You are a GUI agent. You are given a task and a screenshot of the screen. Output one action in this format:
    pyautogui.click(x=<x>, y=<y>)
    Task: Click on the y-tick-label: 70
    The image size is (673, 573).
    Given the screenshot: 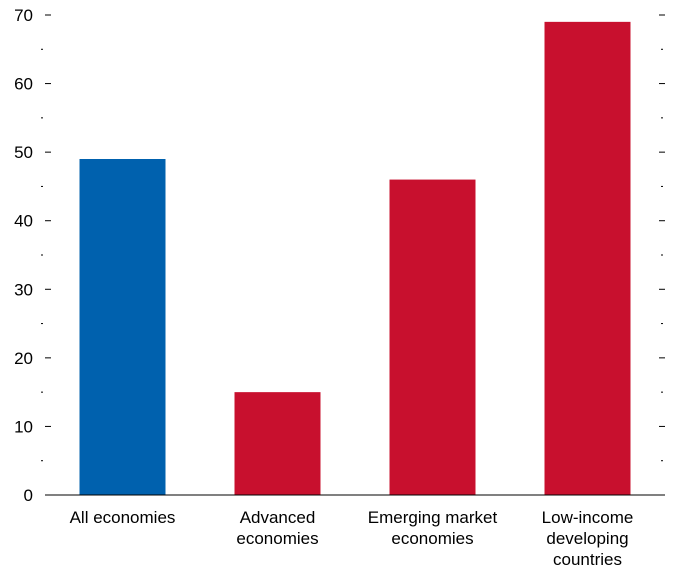 What is the action you would take?
    pyautogui.click(x=23, y=15)
    